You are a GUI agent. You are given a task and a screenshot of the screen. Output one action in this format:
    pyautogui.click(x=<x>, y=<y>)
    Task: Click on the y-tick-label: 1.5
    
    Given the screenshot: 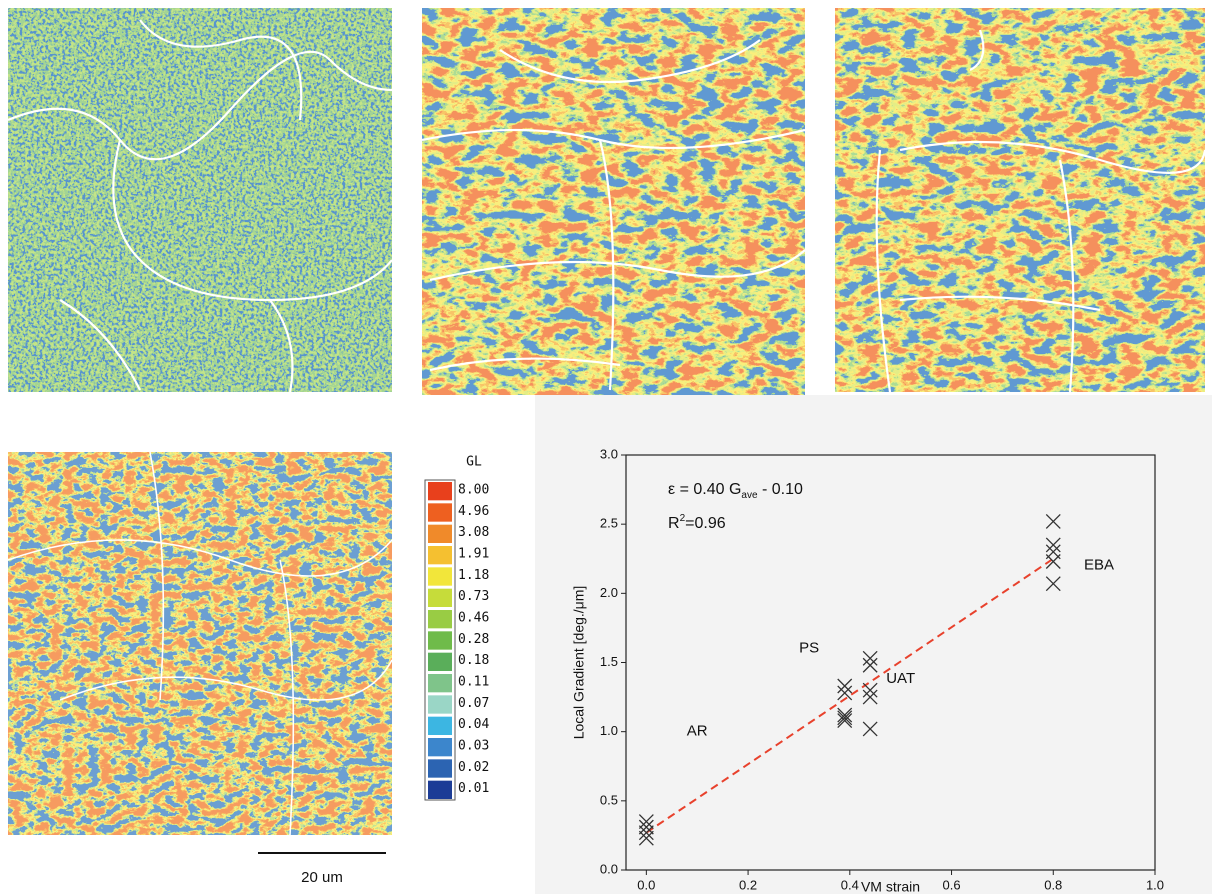 What is the action you would take?
    pyautogui.click(x=609, y=661)
    